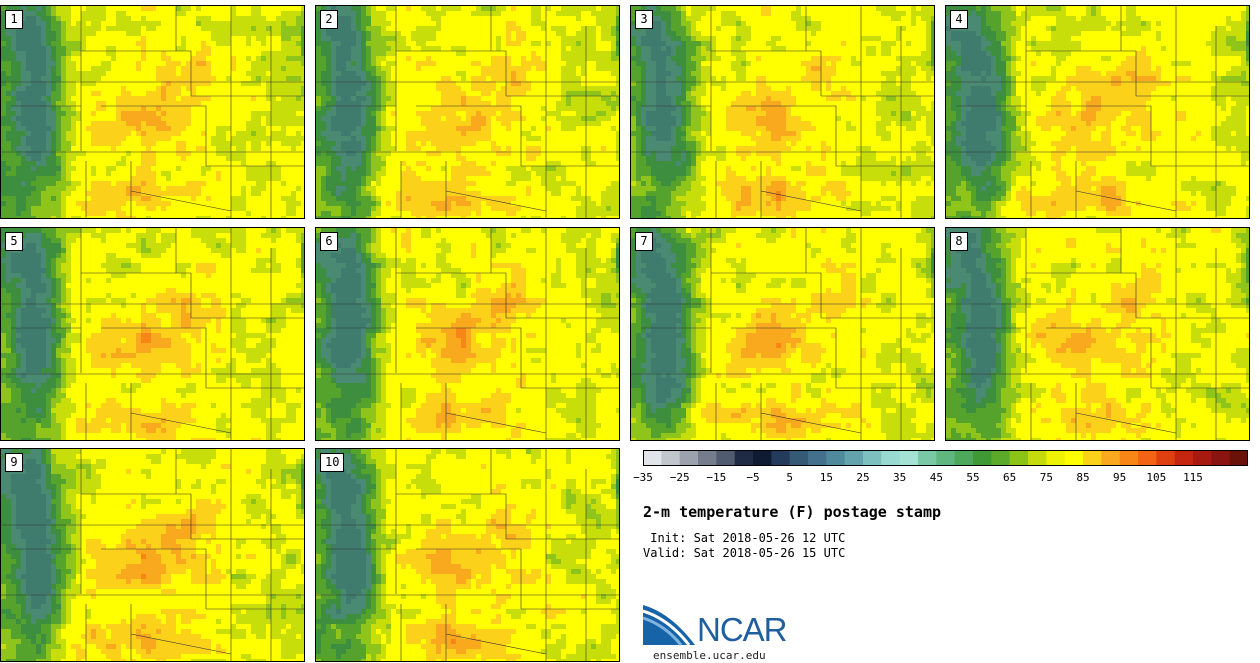 The image size is (1260, 663). What do you see at coordinates (789, 477) in the screenshot?
I see `colorbar-tick-label: 5` at bounding box center [789, 477].